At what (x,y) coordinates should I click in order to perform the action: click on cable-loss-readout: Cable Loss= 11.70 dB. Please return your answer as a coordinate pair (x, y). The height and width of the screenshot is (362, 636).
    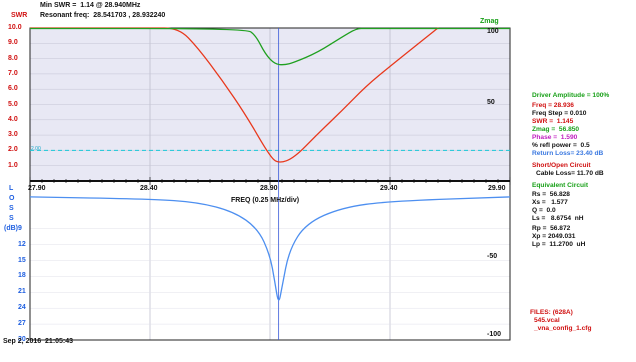
    Looking at the image, I should click on (570, 173).